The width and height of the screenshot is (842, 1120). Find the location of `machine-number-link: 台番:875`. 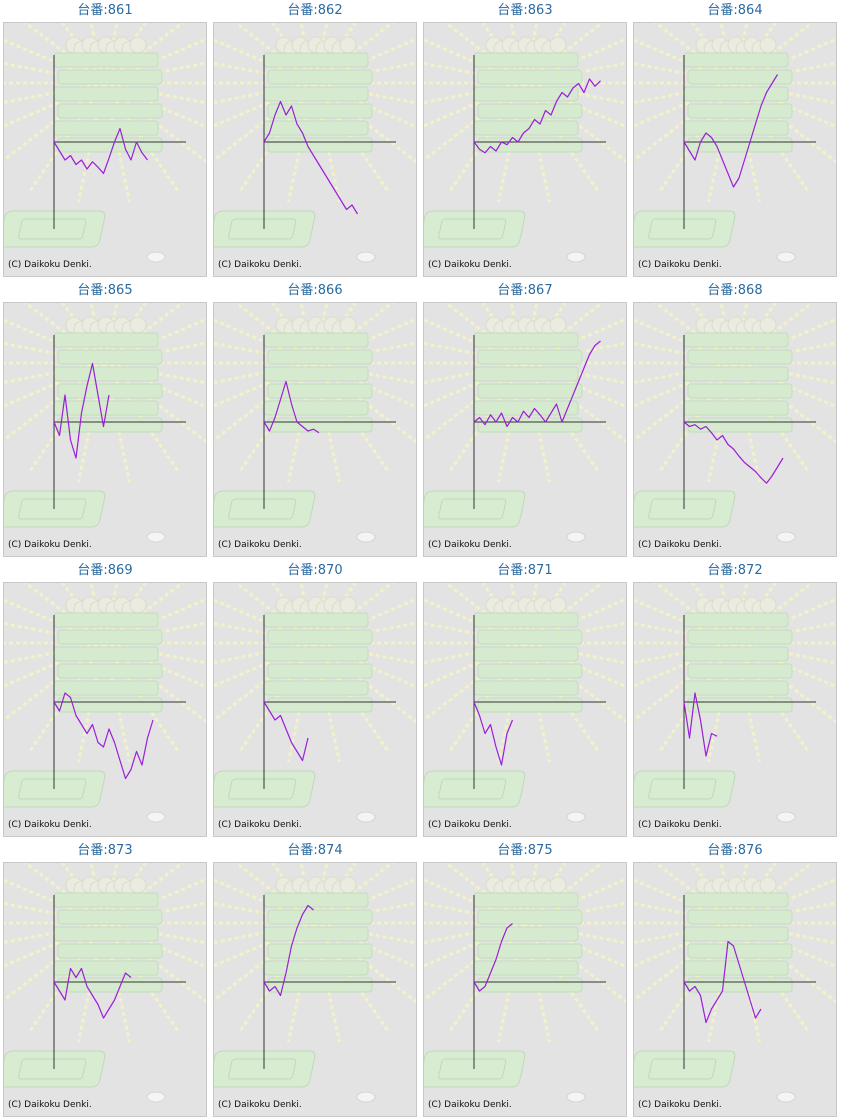

machine-number-link: 台番:875 is located at coordinates (525, 850).